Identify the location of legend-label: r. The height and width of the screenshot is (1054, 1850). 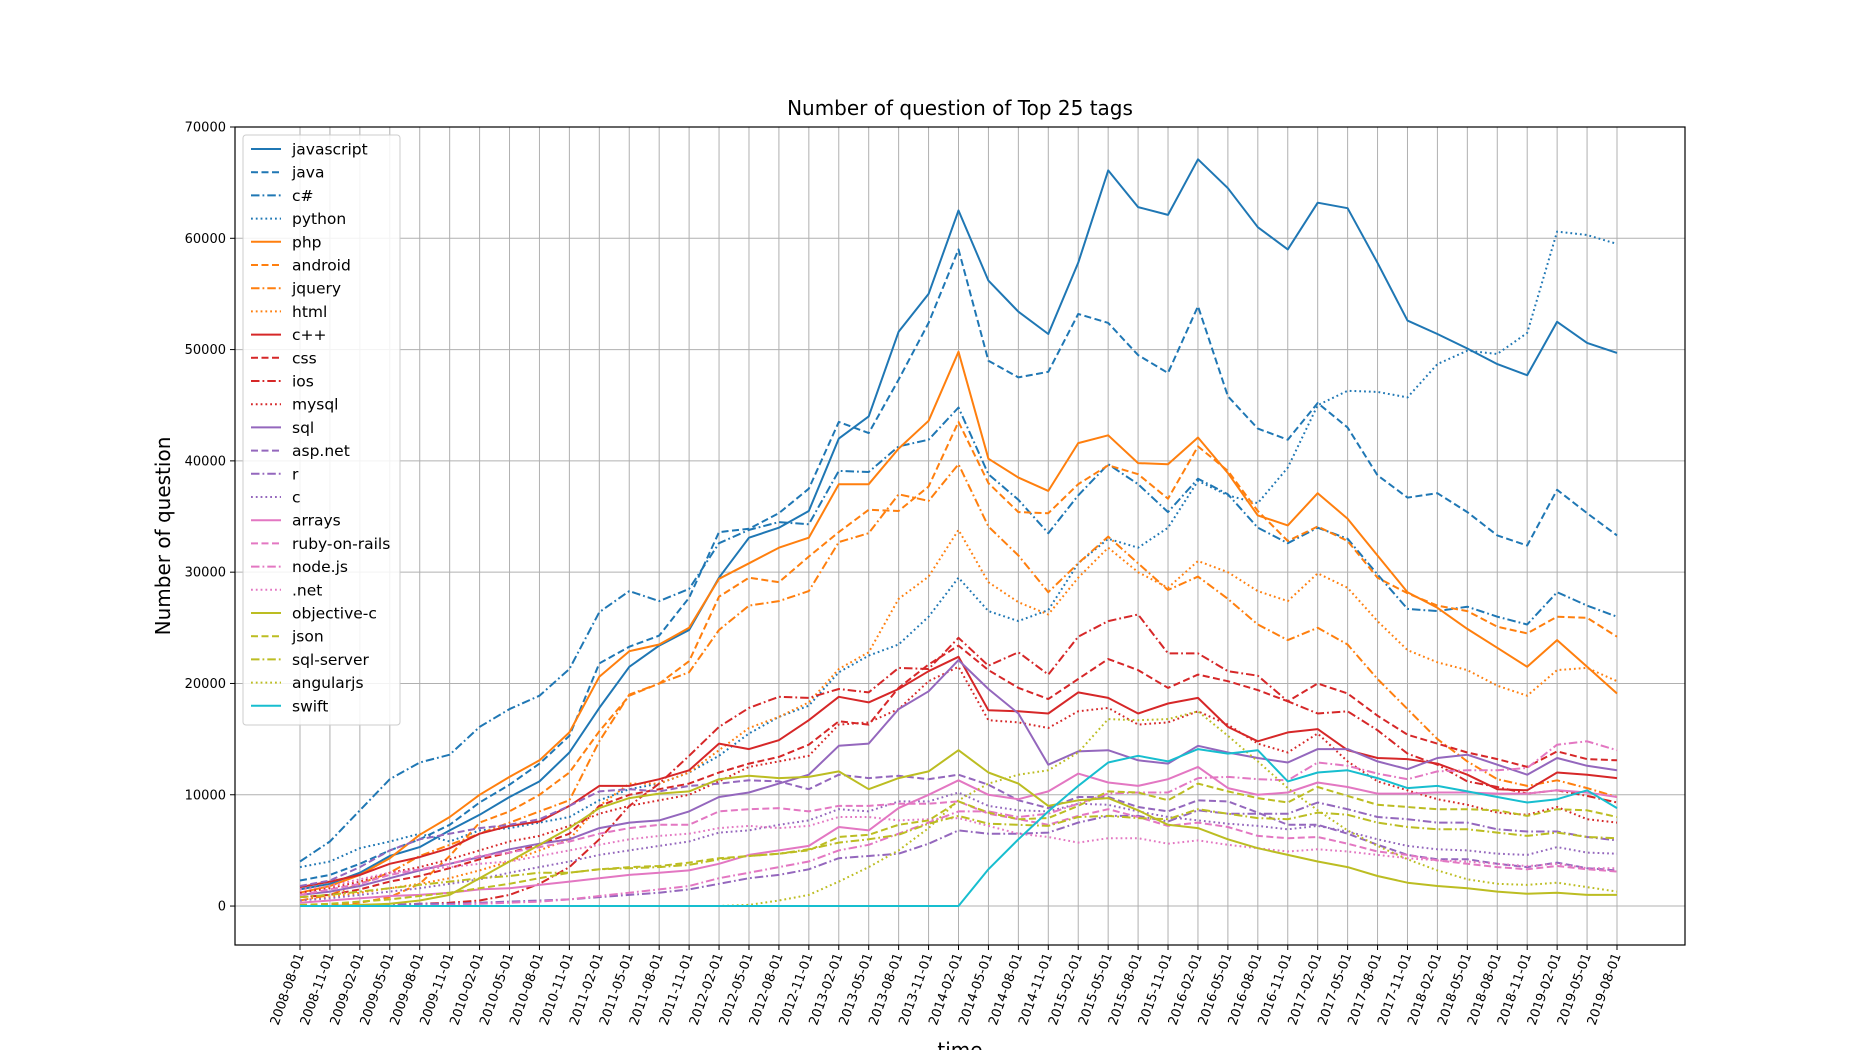
(295, 474).